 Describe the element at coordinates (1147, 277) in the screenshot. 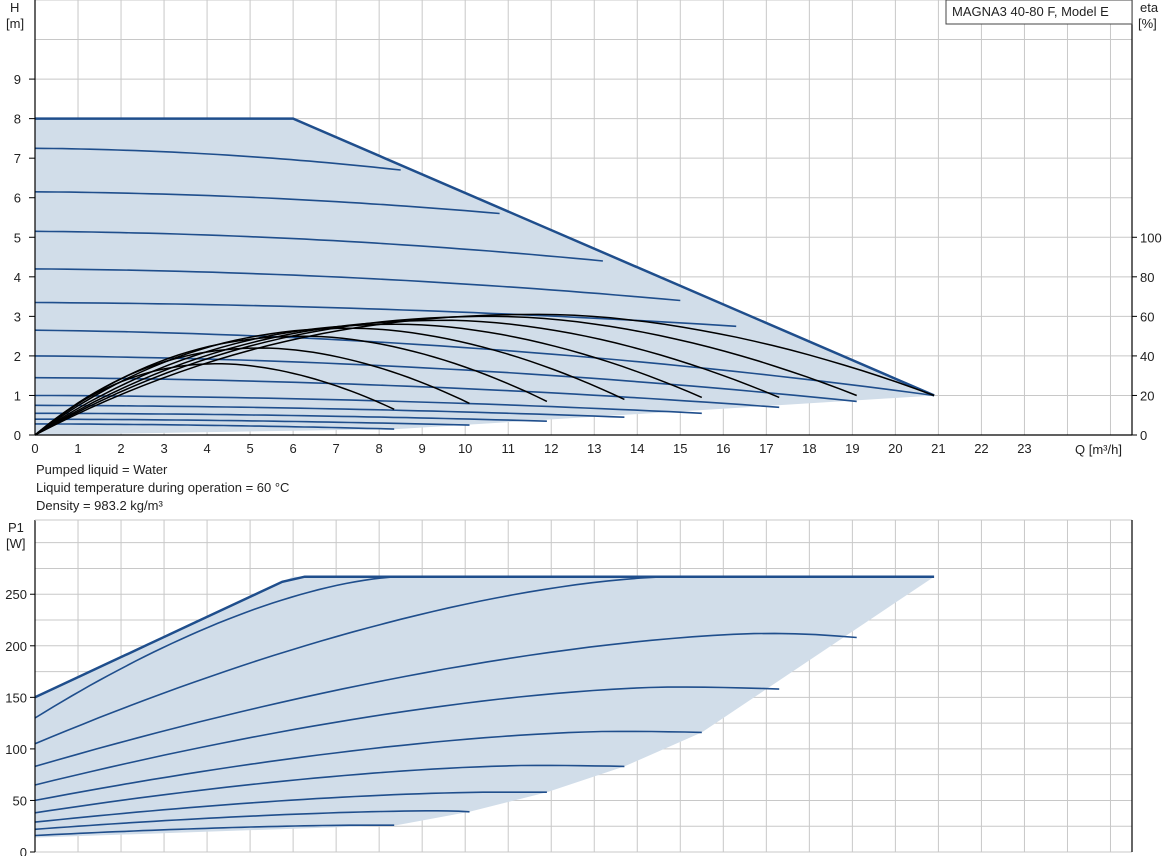

I see `y2-tick-label: 80` at that location.